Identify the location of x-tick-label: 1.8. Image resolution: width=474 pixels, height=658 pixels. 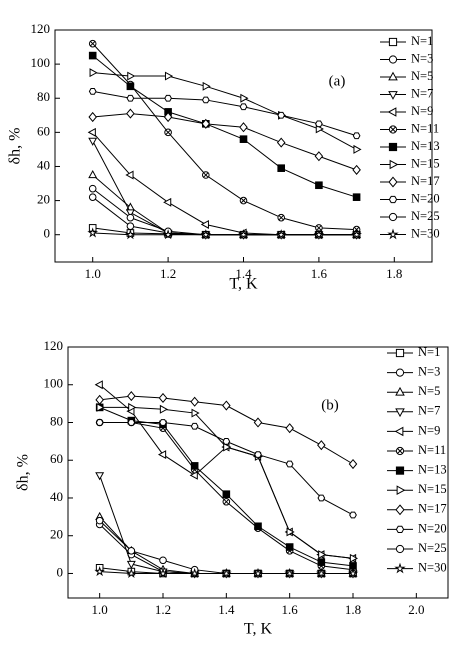
(394, 273).